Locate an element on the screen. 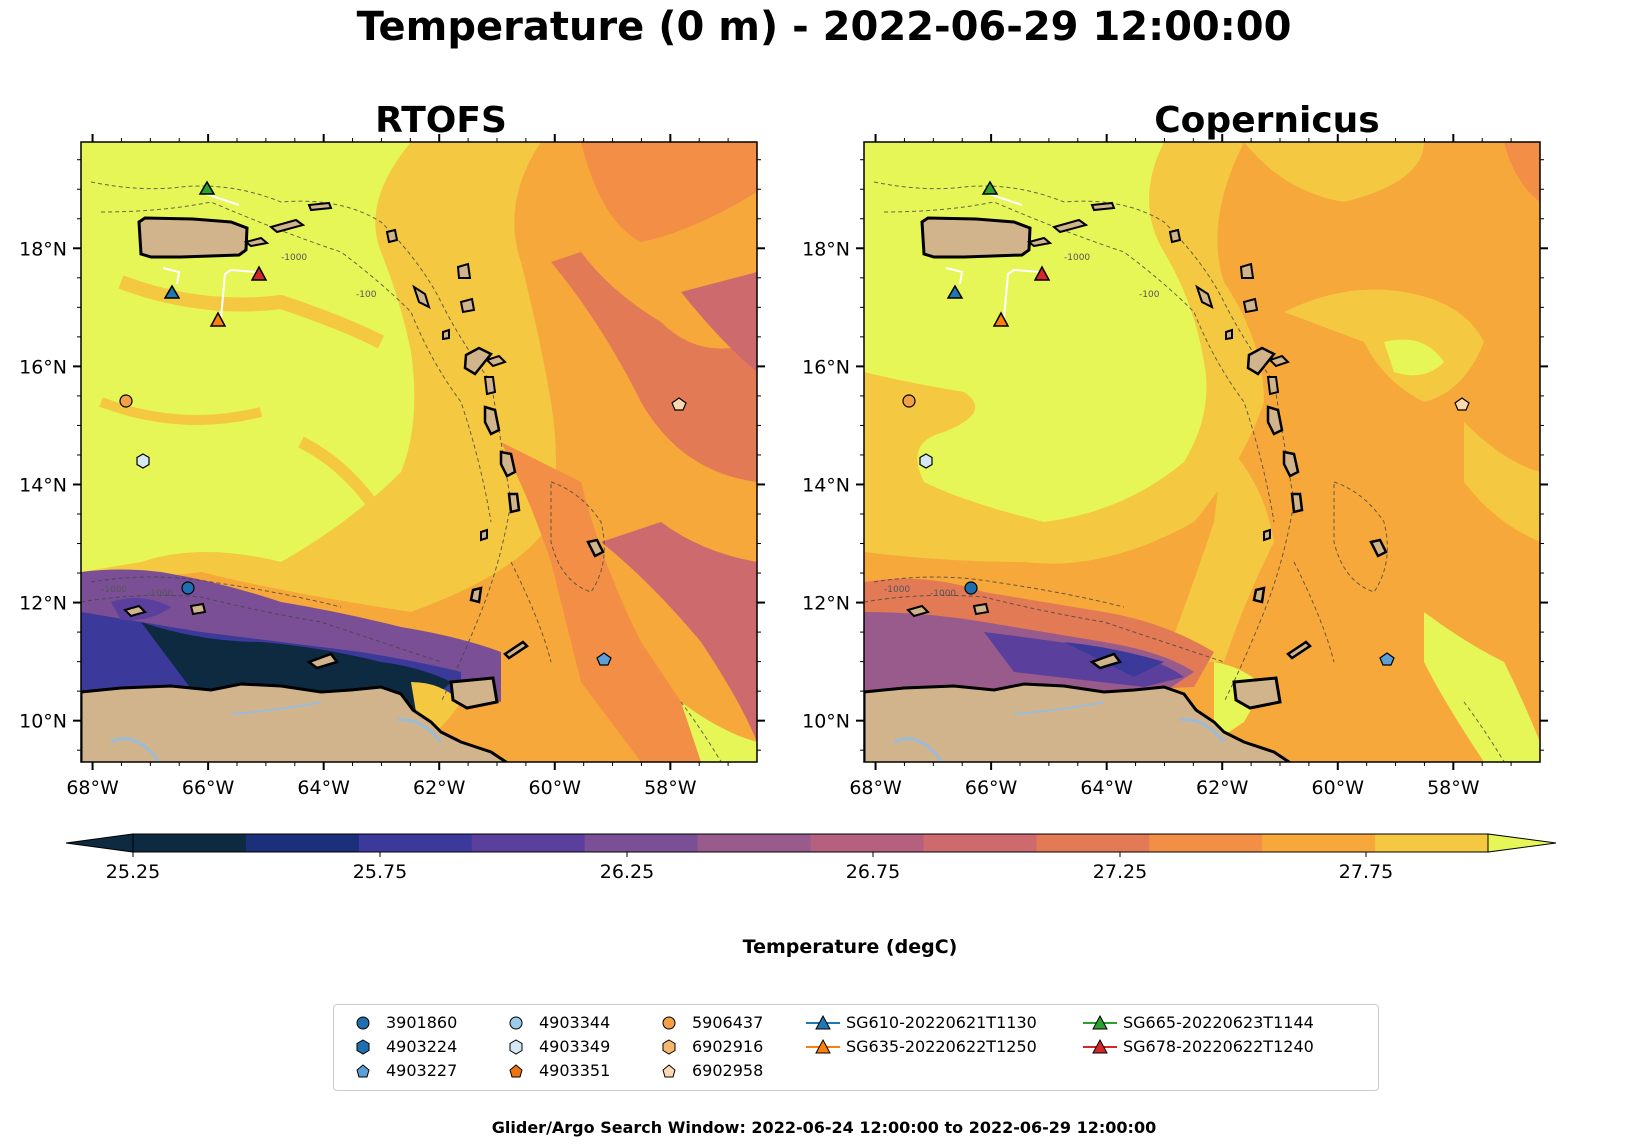  legend-label: 3901860 is located at coordinates (422, 1022).